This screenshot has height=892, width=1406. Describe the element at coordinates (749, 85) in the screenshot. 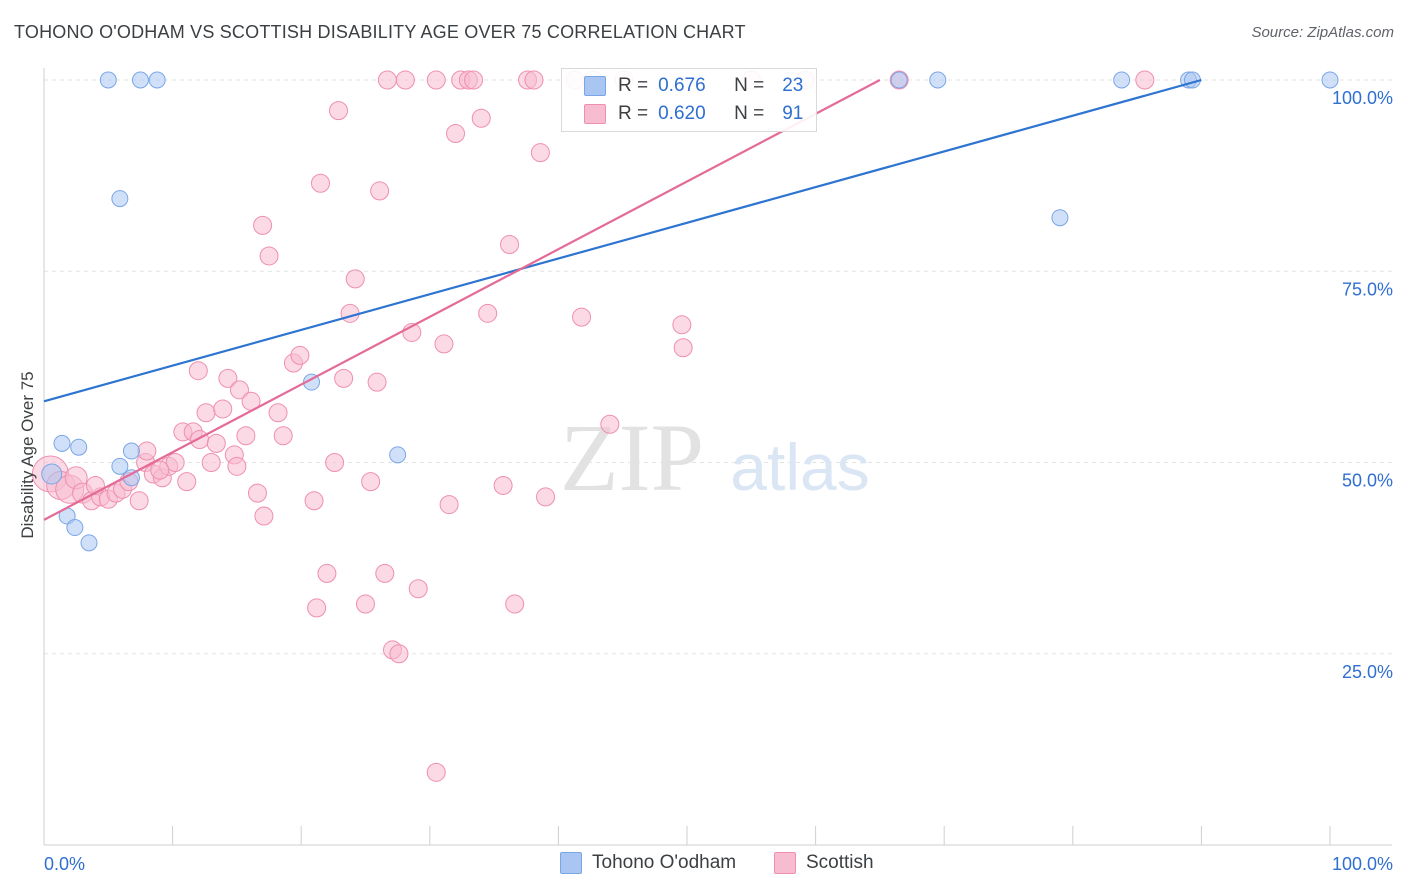

I see `legend-n-label: N =` at that location.